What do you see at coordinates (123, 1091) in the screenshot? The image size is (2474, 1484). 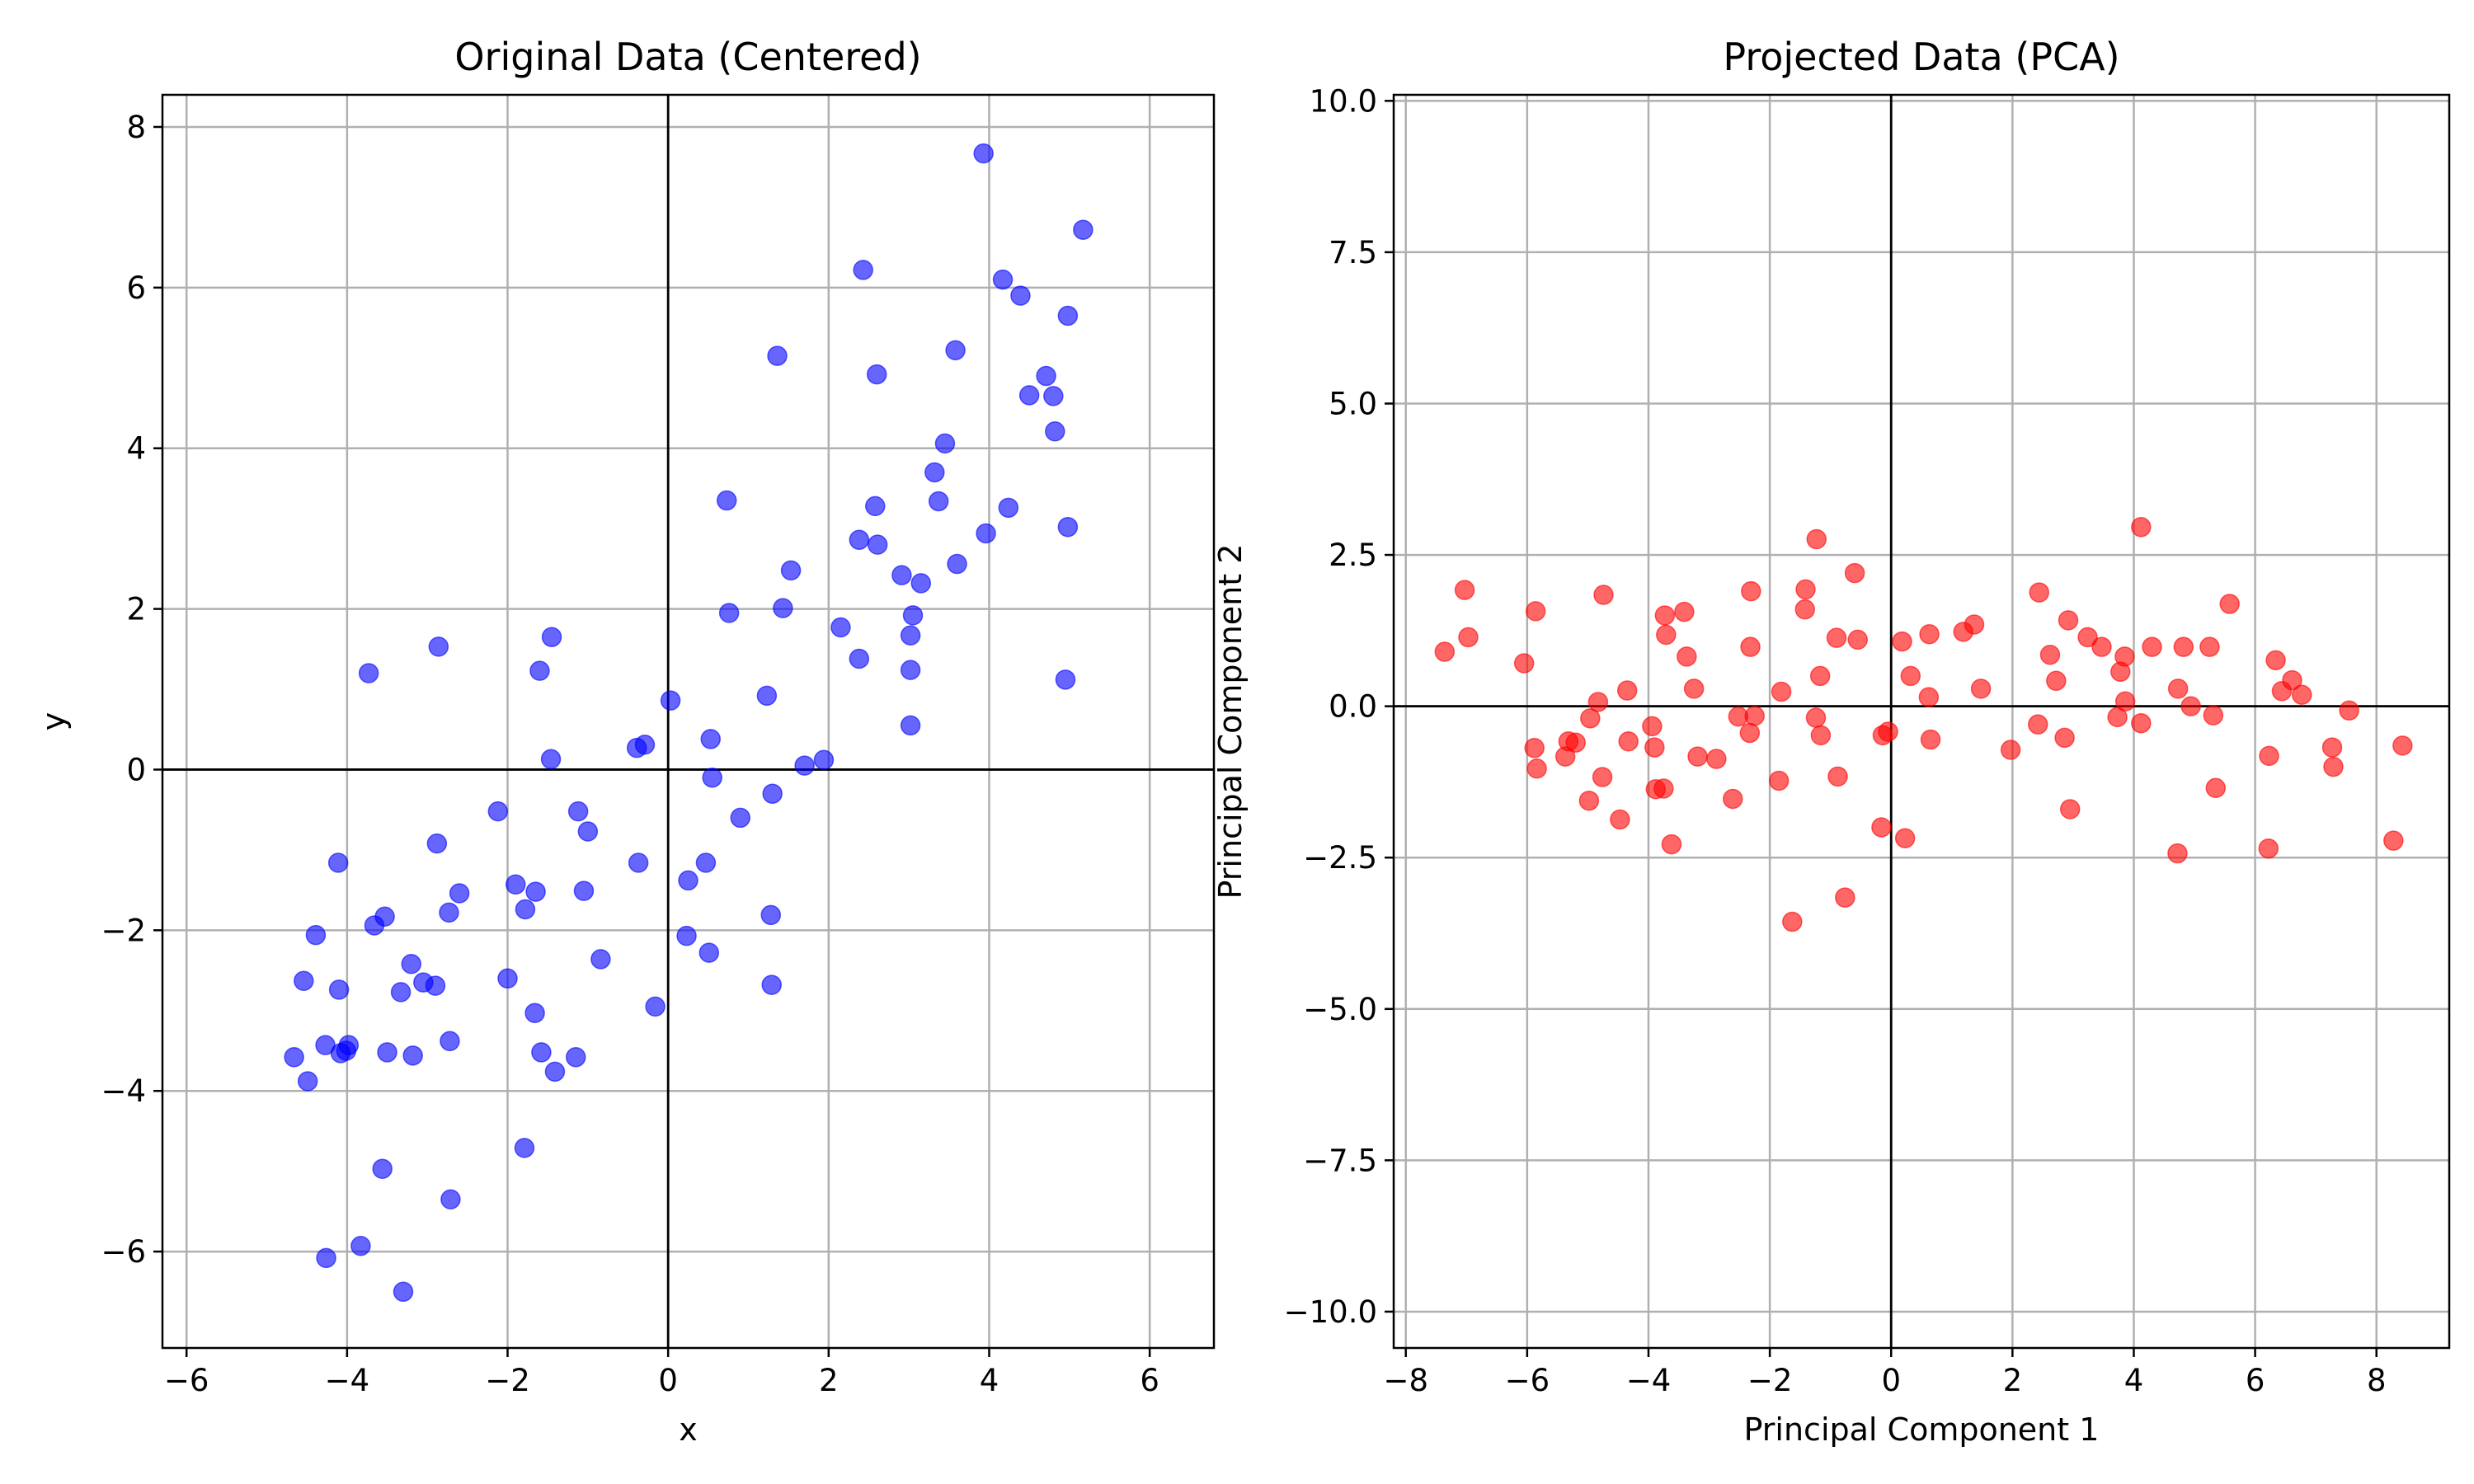 I see `y-tick-label: −4` at bounding box center [123, 1091].